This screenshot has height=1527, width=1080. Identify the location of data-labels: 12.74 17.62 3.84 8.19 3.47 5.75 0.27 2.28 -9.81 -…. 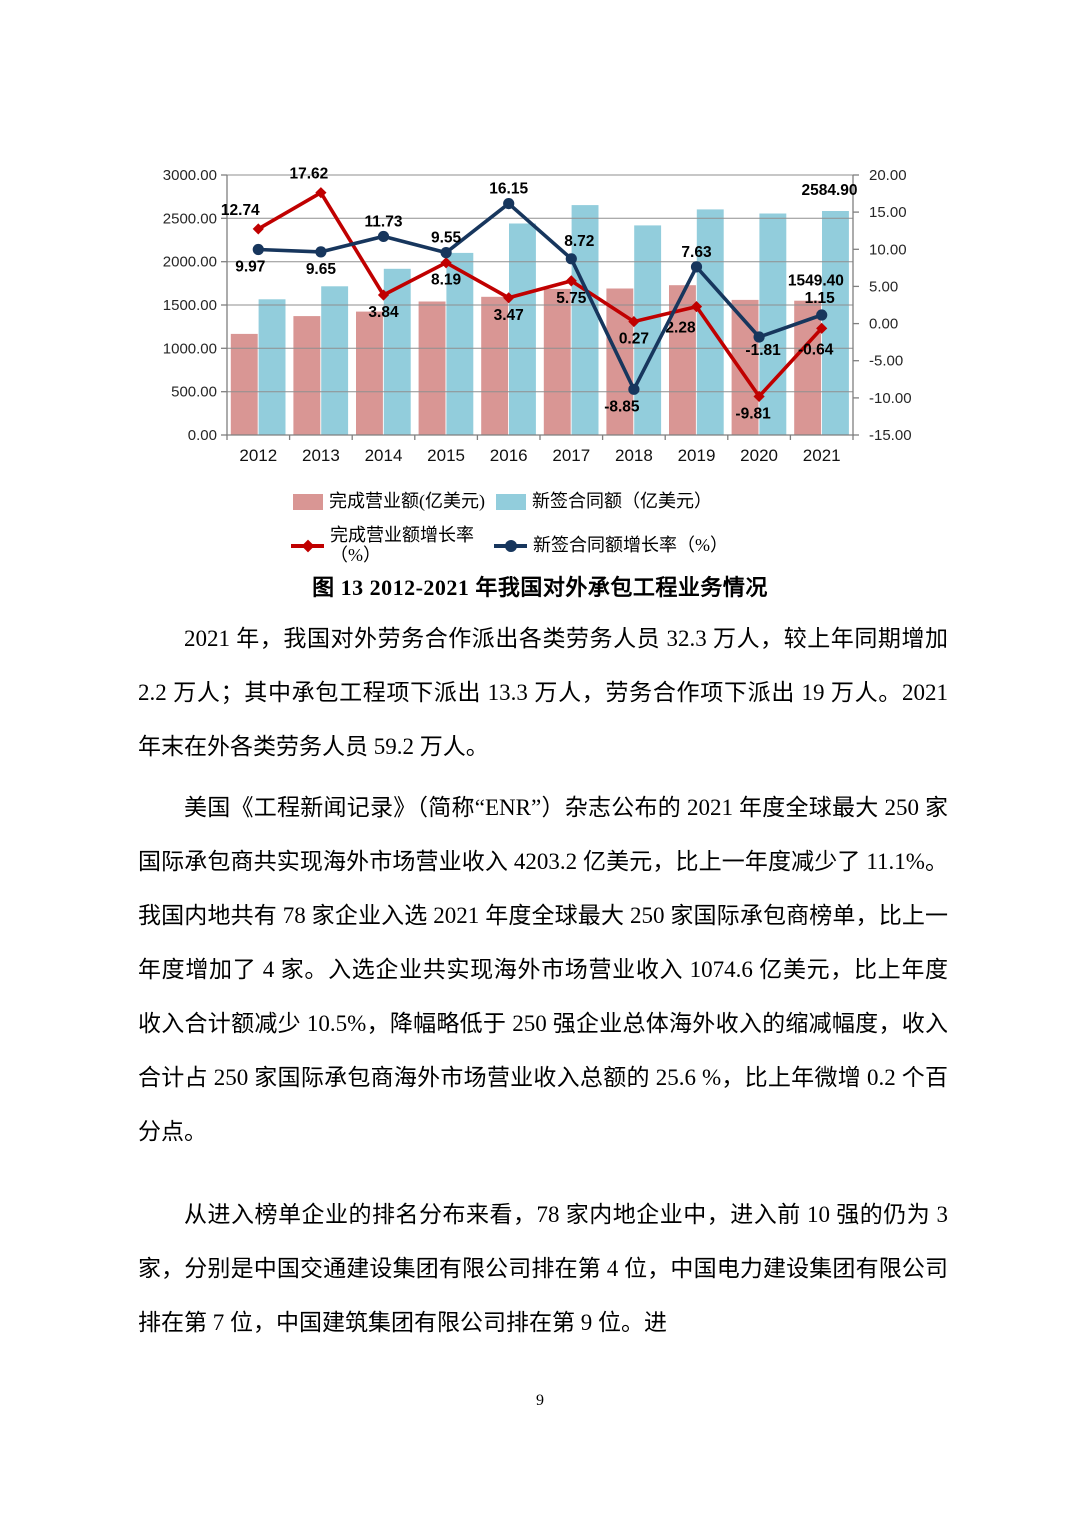
(527, 294).